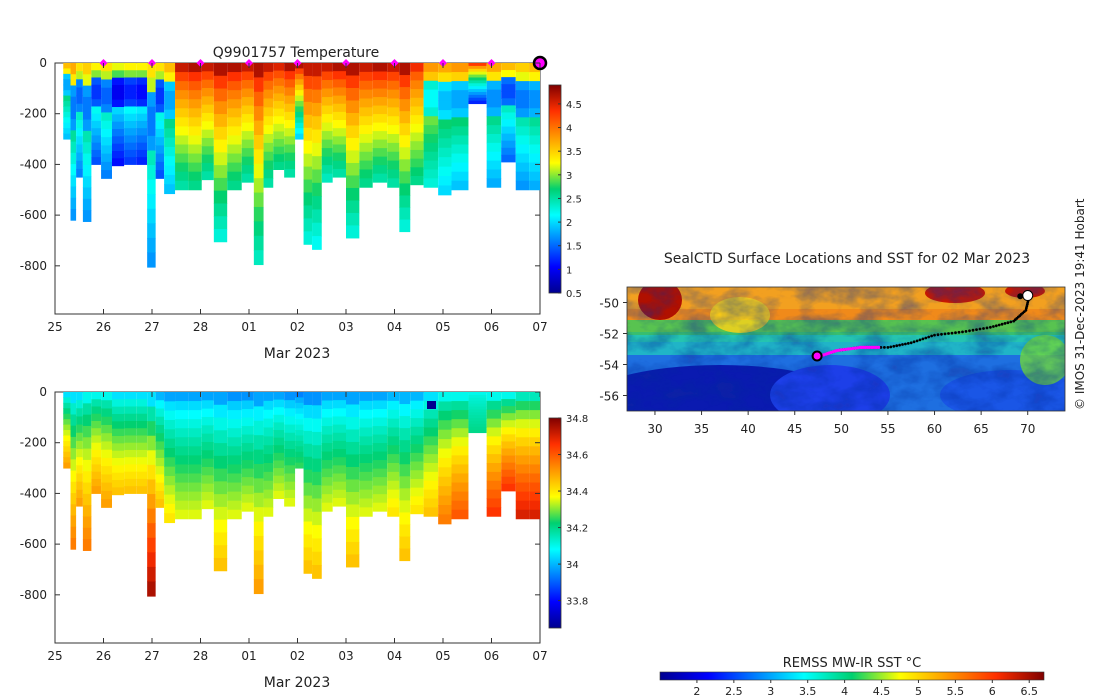 This screenshot has height=700, width=1100. I want to click on map-ytick-label: -50, so click(609, 304).